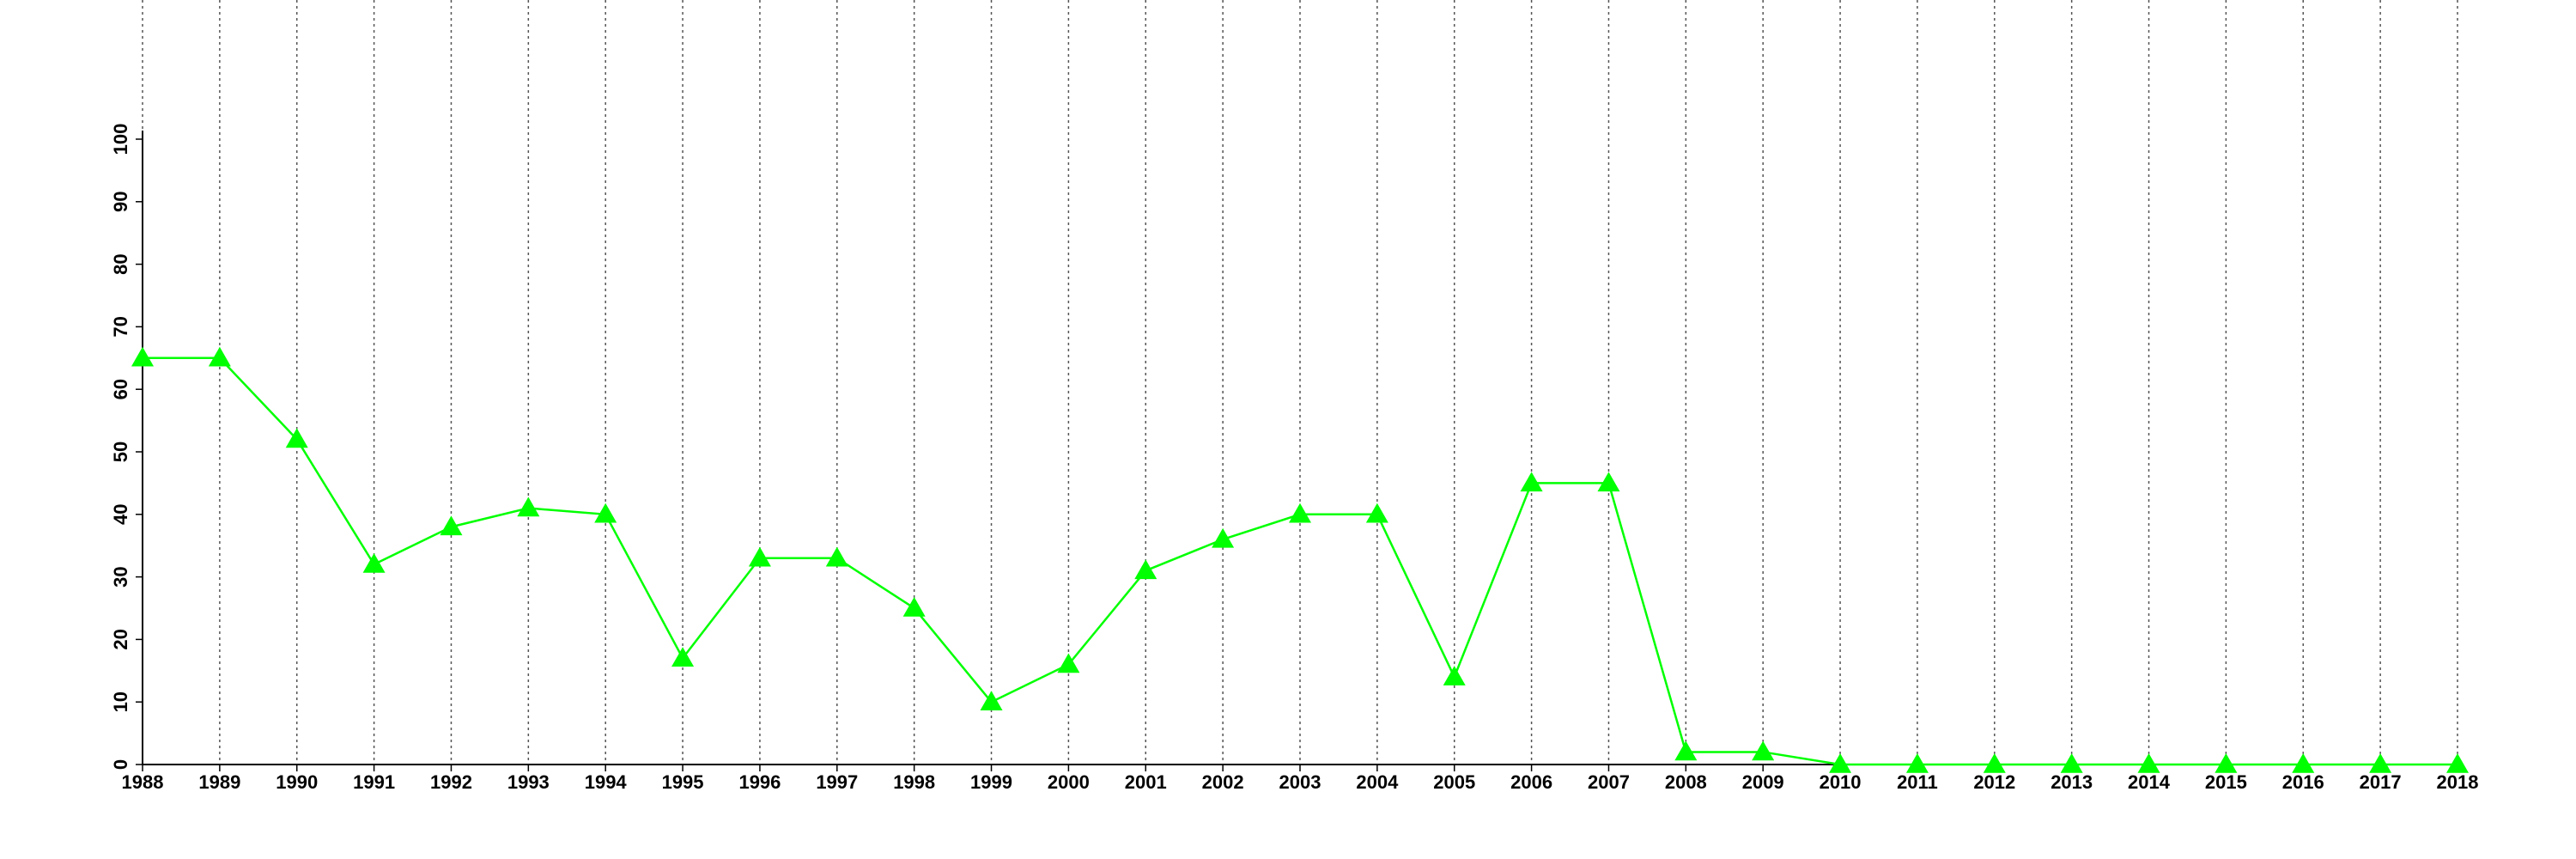  Describe the element at coordinates (1146, 782) in the screenshot. I see `x-tick-label: 2001` at that location.